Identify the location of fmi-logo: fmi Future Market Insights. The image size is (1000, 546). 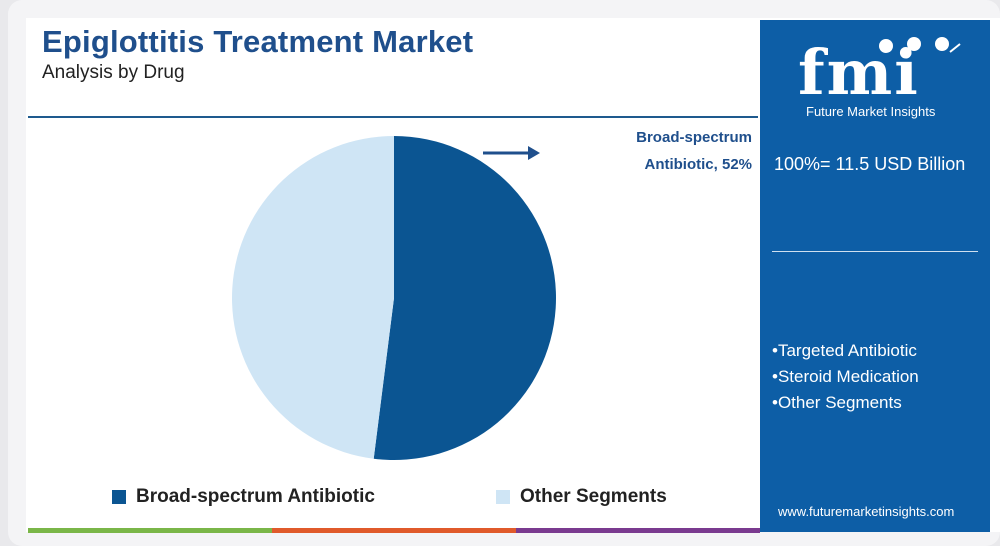
(879, 80).